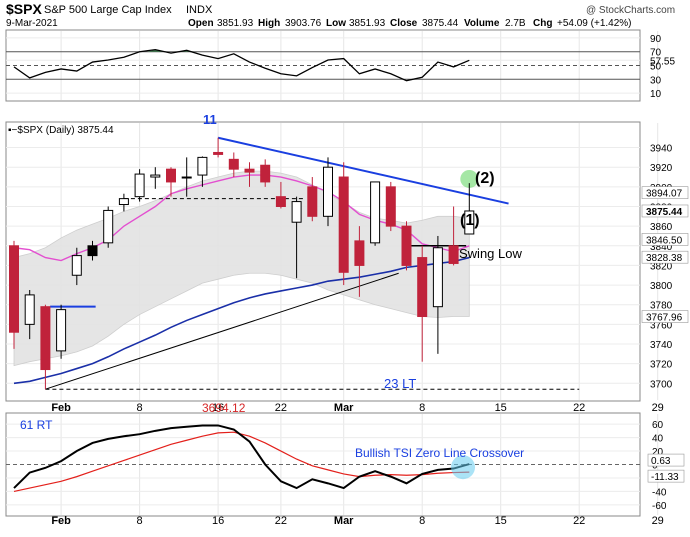  I want to click on tsi-tag: 0.63, so click(661, 461).